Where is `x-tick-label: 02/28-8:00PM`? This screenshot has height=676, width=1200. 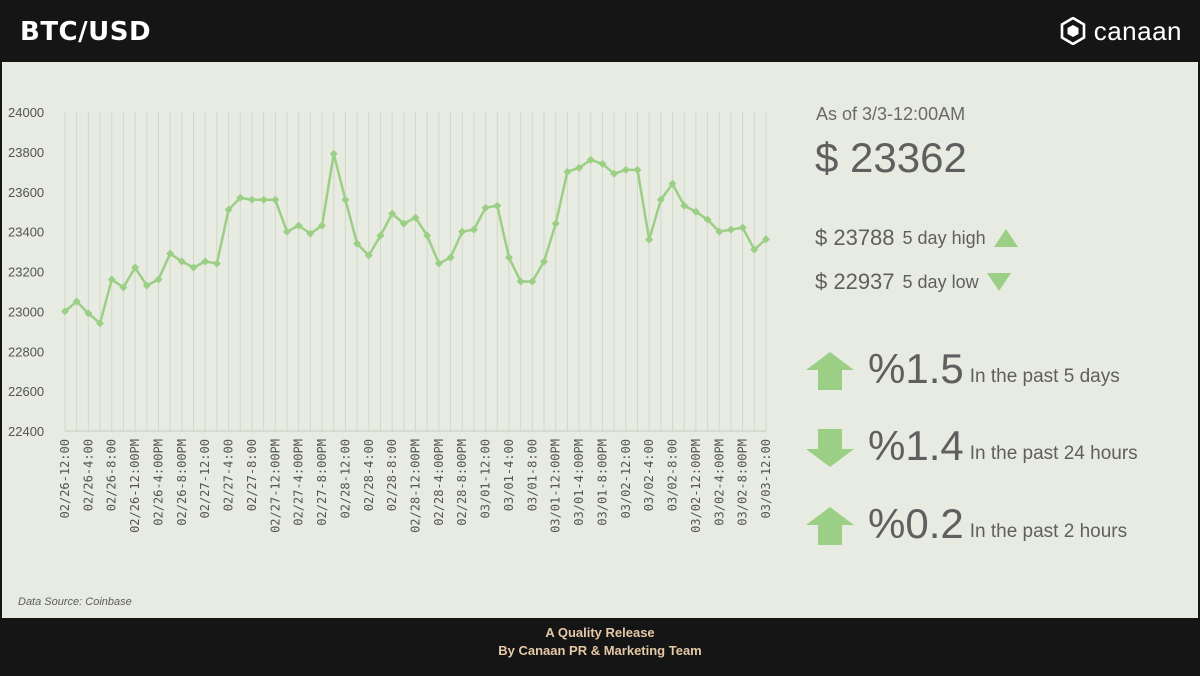
x-tick-label: 02/28-8:00PM is located at coordinates (462, 482).